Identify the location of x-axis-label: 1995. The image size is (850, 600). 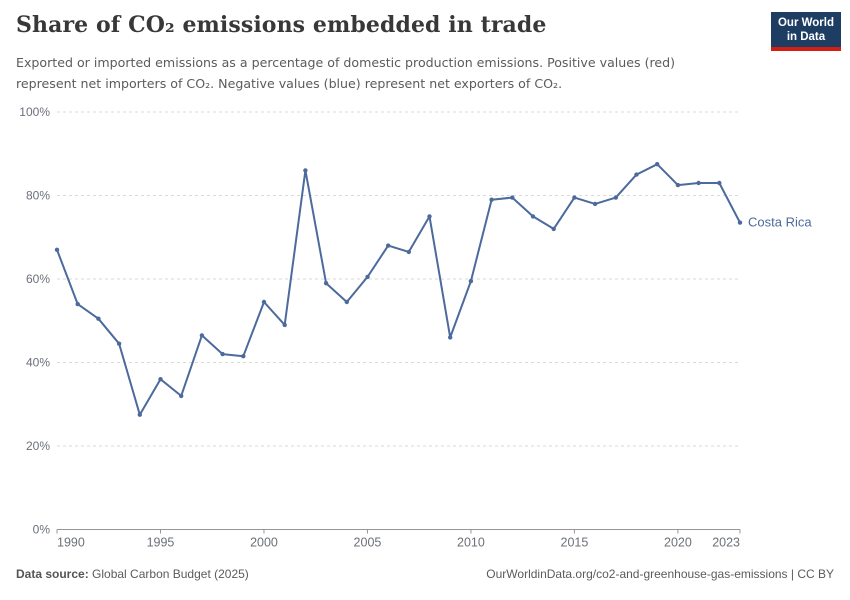
(161, 543).